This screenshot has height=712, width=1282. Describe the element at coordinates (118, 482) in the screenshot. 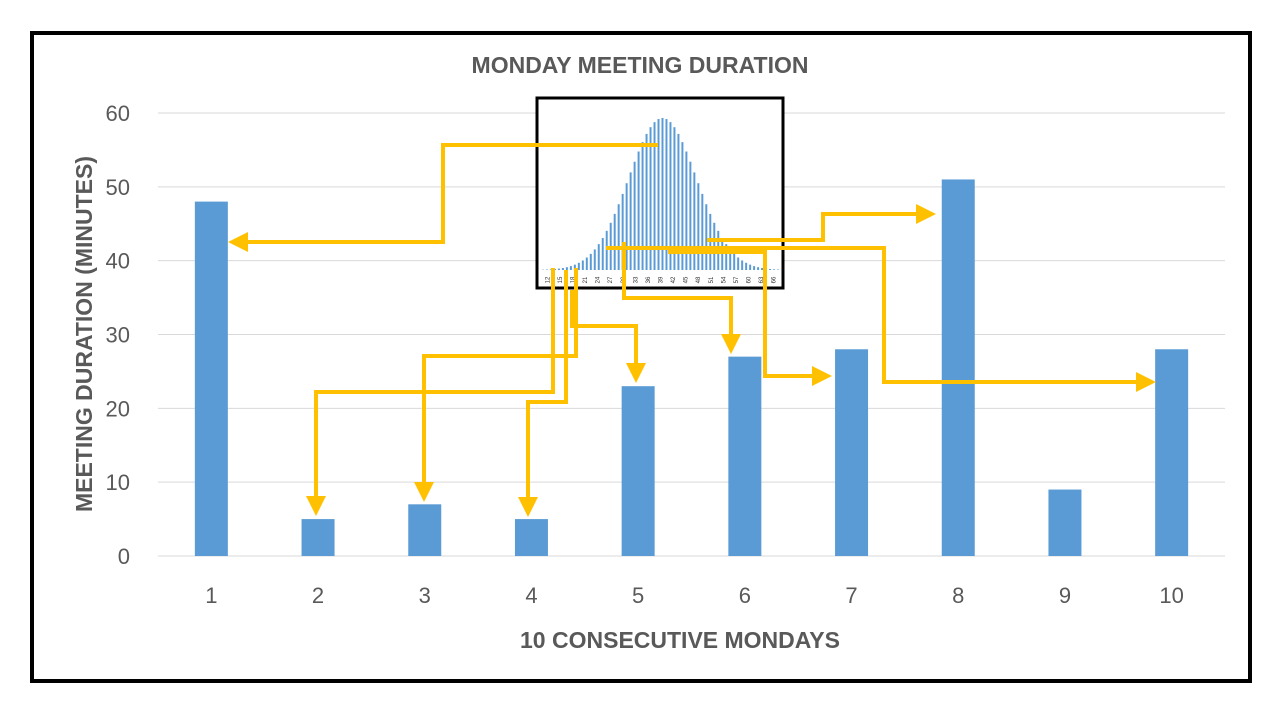

I see `y-tick-10: 10` at that location.